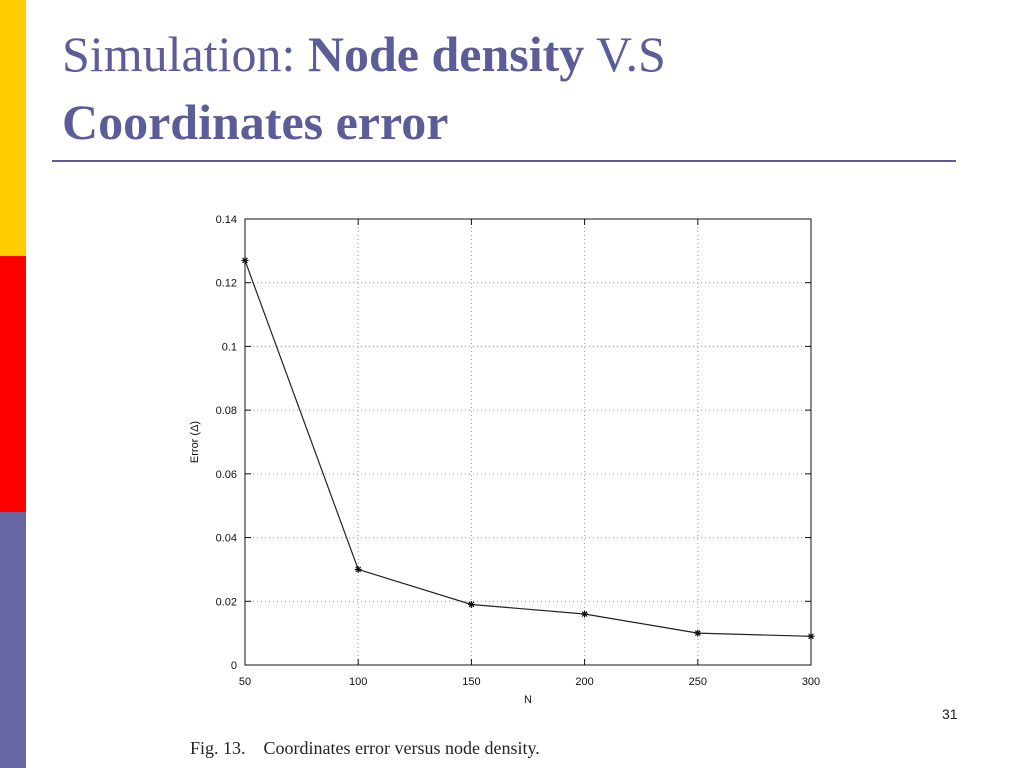  What do you see at coordinates (255, 122) in the screenshot?
I see `title-bold2: Coordinates error` at bounding box center [255, 122].